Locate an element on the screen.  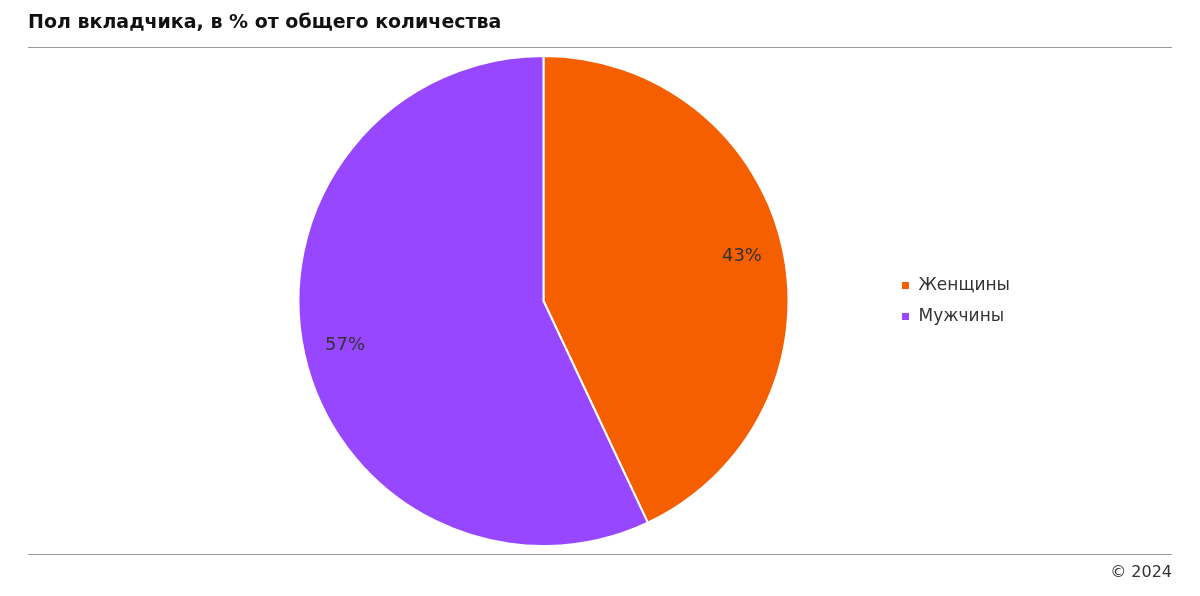
chart-title: Пол вкладчика, в % от общего количества is located at coordinates (265, 21).